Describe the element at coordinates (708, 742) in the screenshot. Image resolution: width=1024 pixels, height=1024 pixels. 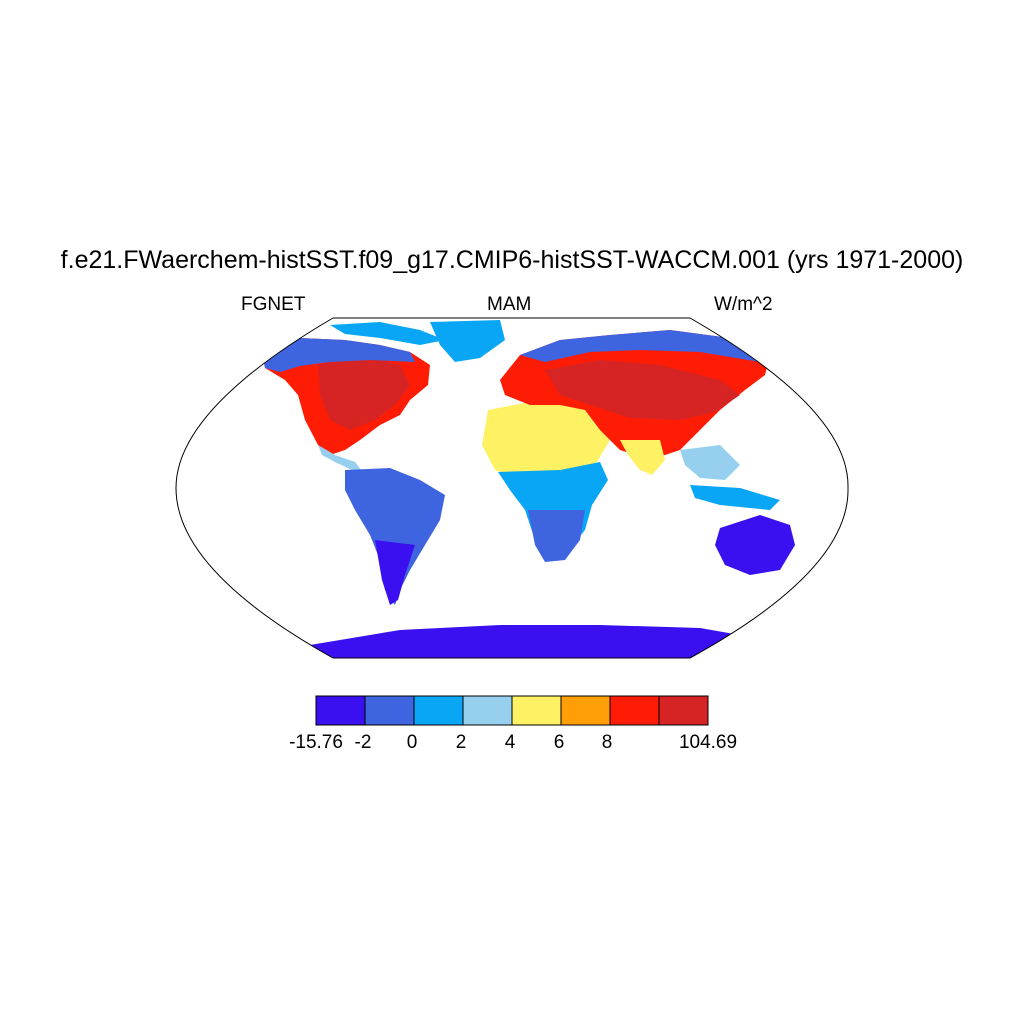
I see `colorbar-tick-label: 104.69` at that location.